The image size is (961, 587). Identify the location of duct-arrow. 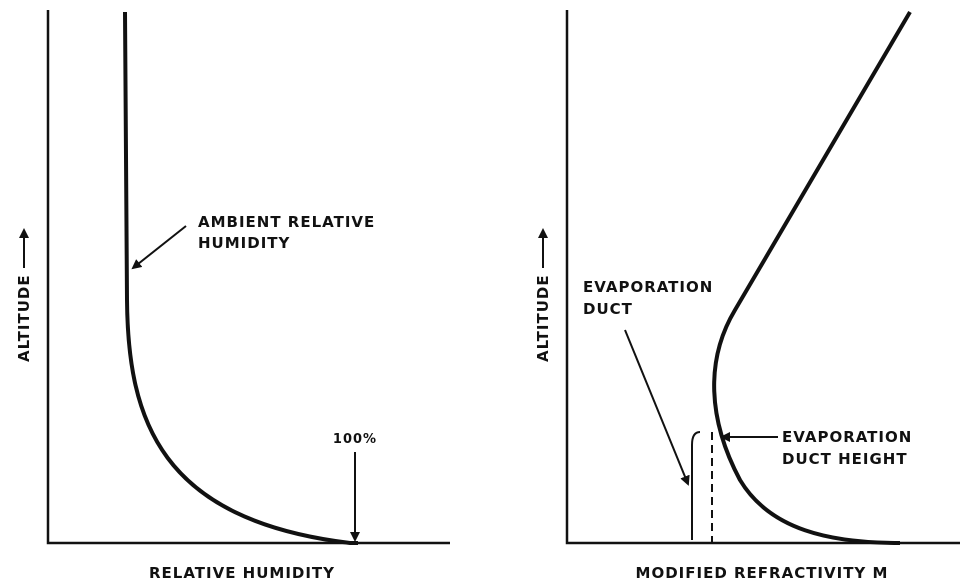
(657, 407).